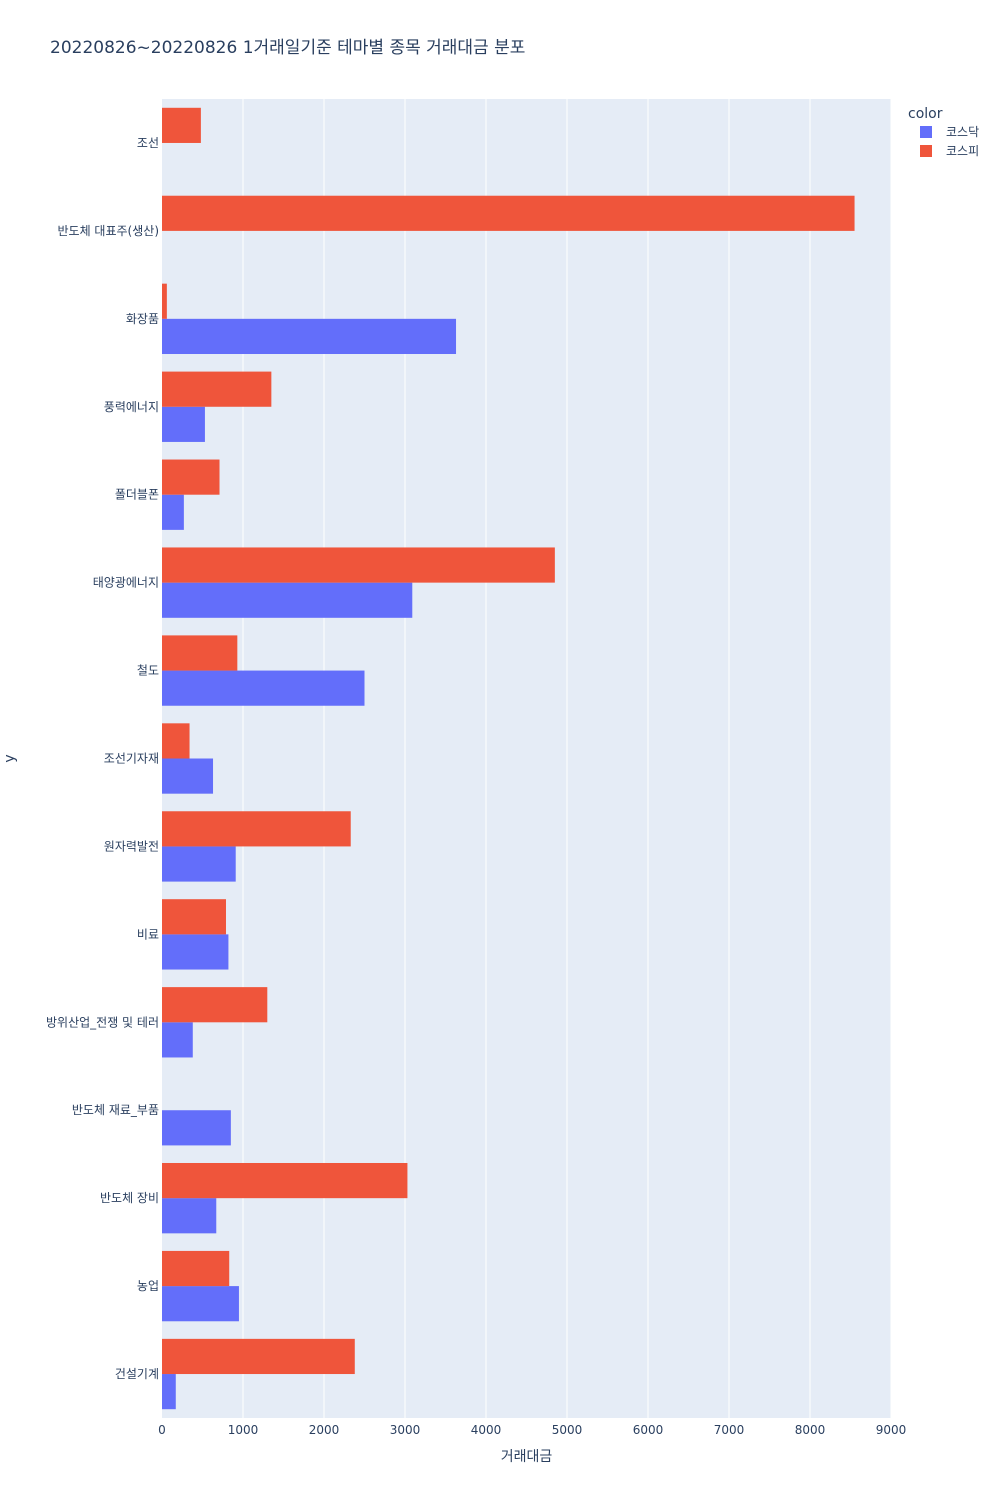  Describe the element at coordinates (126, 583) in the screenshot. I see `y-tick-label: 태양광에너지` at that location.